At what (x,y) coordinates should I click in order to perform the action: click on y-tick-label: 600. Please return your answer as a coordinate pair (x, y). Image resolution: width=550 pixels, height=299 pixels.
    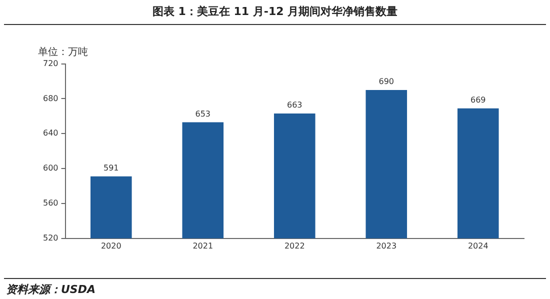
    Looking at the image, I should click on (50, 168).